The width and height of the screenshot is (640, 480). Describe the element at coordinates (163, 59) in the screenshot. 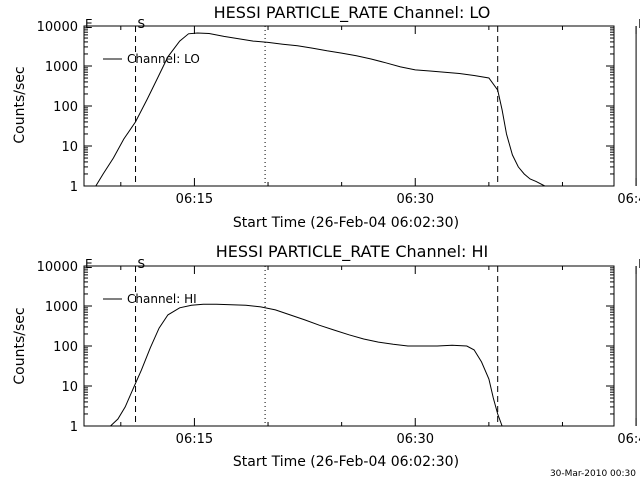

I see `legend-label: Channel: LO` at that location.